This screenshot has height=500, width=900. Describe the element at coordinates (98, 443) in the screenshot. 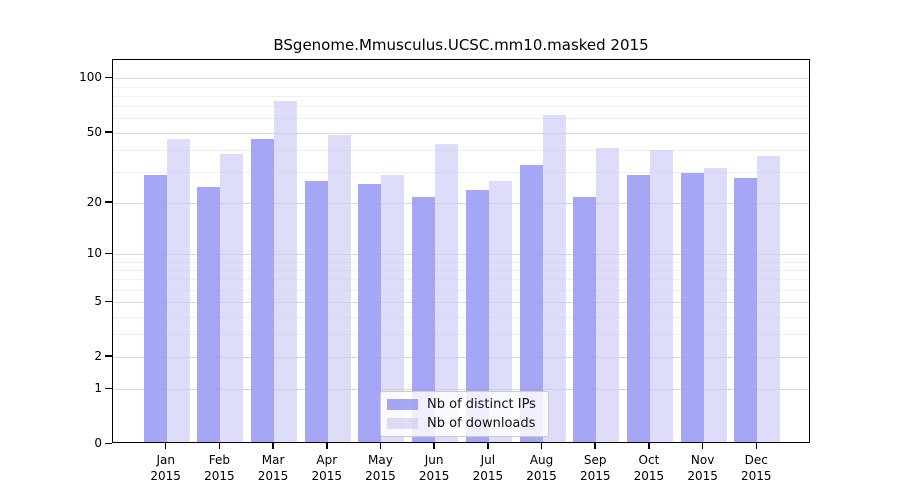

I see `y-tick-label-0: 0` at that location.